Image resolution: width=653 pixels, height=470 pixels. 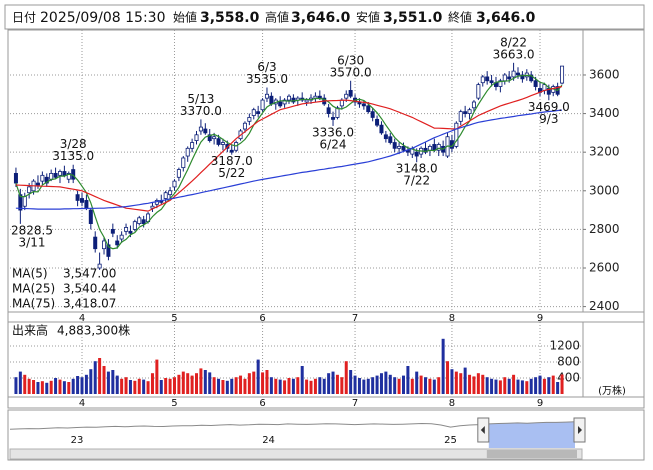 What do you see at coordinates (73, 144) in the screenshot?
I see `annotation: 3/28` at bounding box center [73, 144].